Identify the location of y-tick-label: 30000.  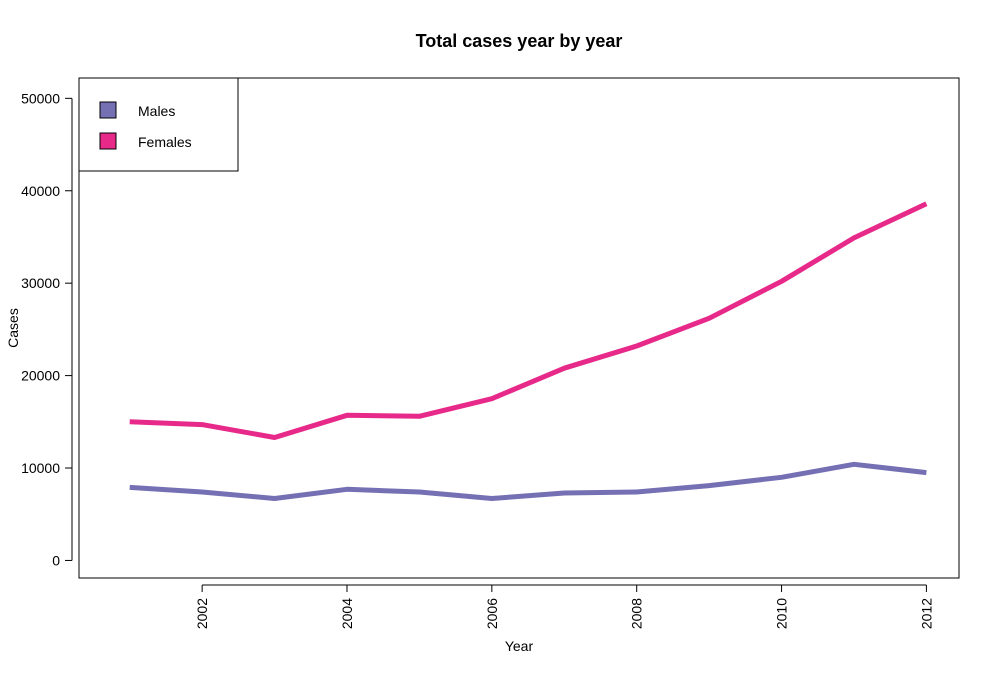
(40, 283).